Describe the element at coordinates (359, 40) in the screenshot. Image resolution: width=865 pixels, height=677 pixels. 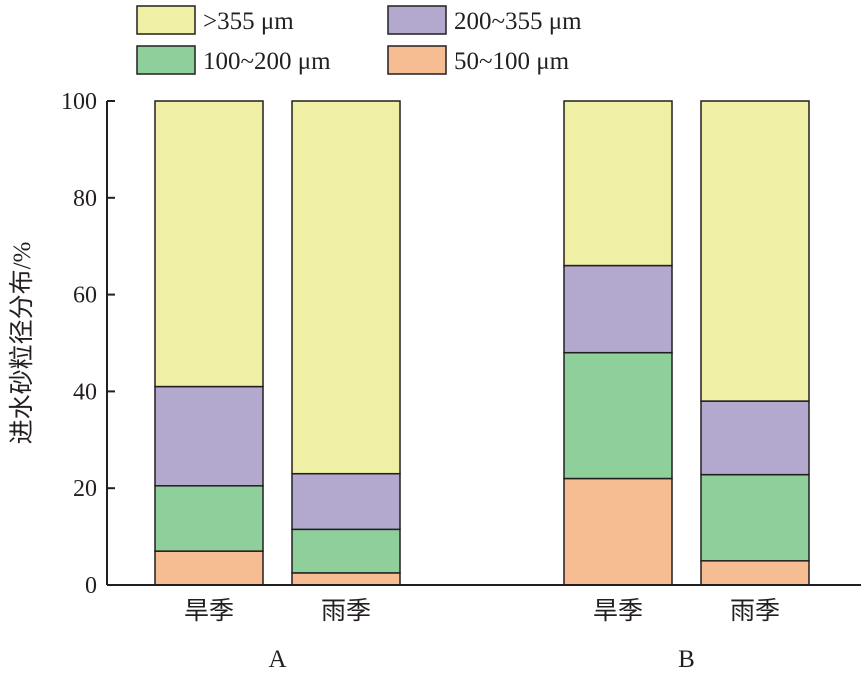
I see `legend: >355 μm 200~355 μm 100~200 μm 50~100 μm` at that location.